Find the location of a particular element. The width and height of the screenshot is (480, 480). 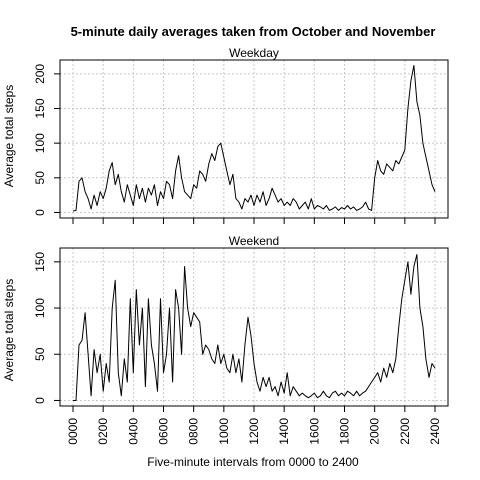

y-axis-label-weekend: Average total steps is located at coordinates (9, 330).